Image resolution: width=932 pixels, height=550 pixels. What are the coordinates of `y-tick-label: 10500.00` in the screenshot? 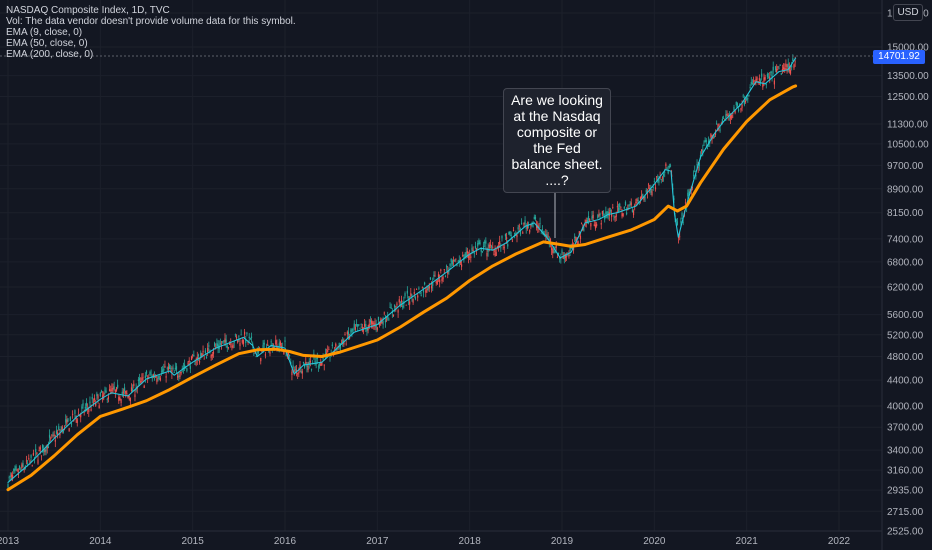 It's located at (908, 144).